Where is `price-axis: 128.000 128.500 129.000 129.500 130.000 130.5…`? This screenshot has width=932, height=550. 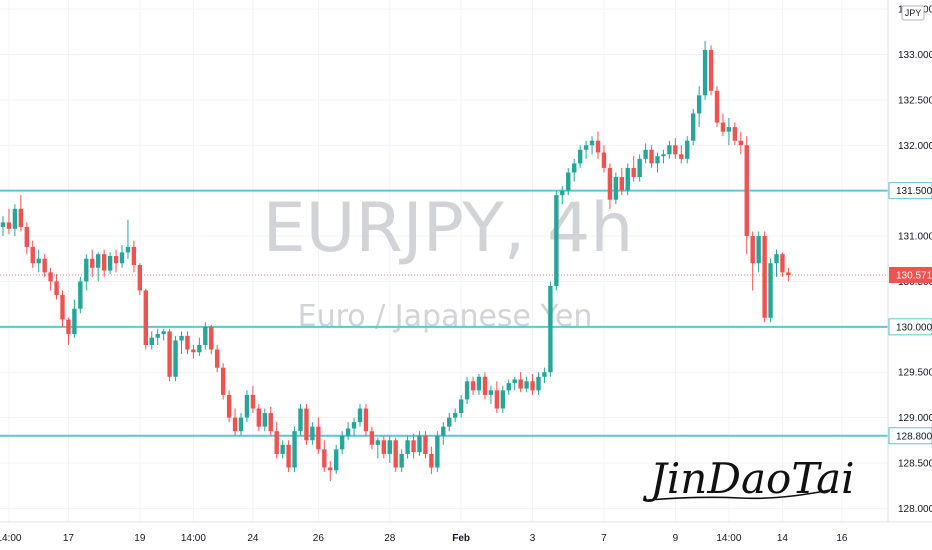
price-axis: 128.000 128.500 129.000 129.500 130.000 130.5… is located at coordinates (909, 261).